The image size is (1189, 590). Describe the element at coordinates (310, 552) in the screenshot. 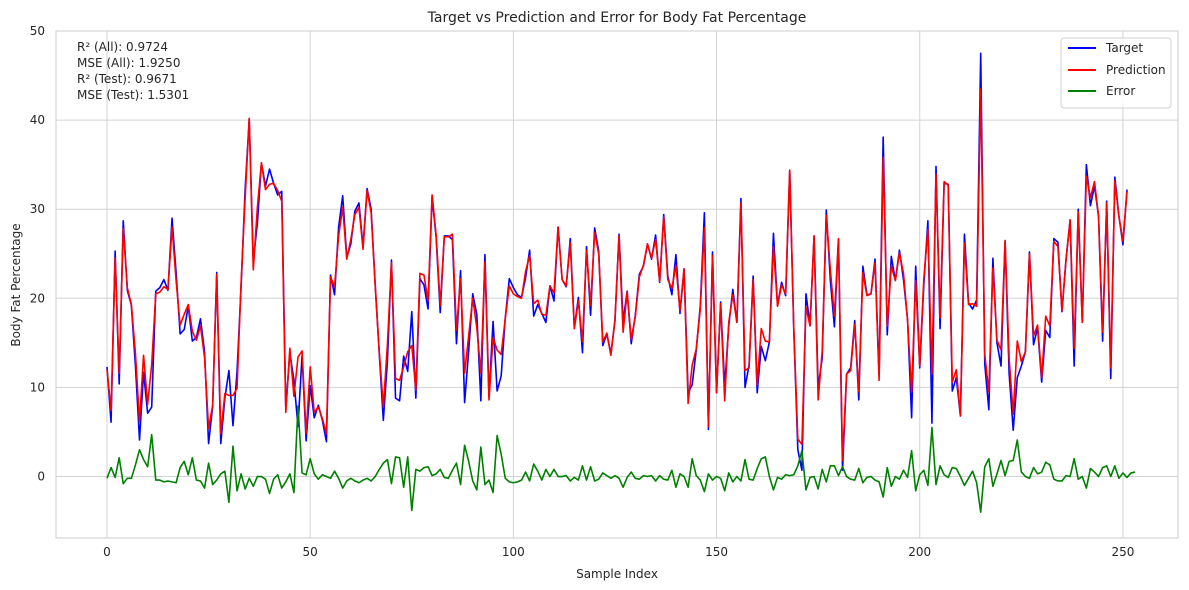

I see `x-tick-label: 50` at that location.